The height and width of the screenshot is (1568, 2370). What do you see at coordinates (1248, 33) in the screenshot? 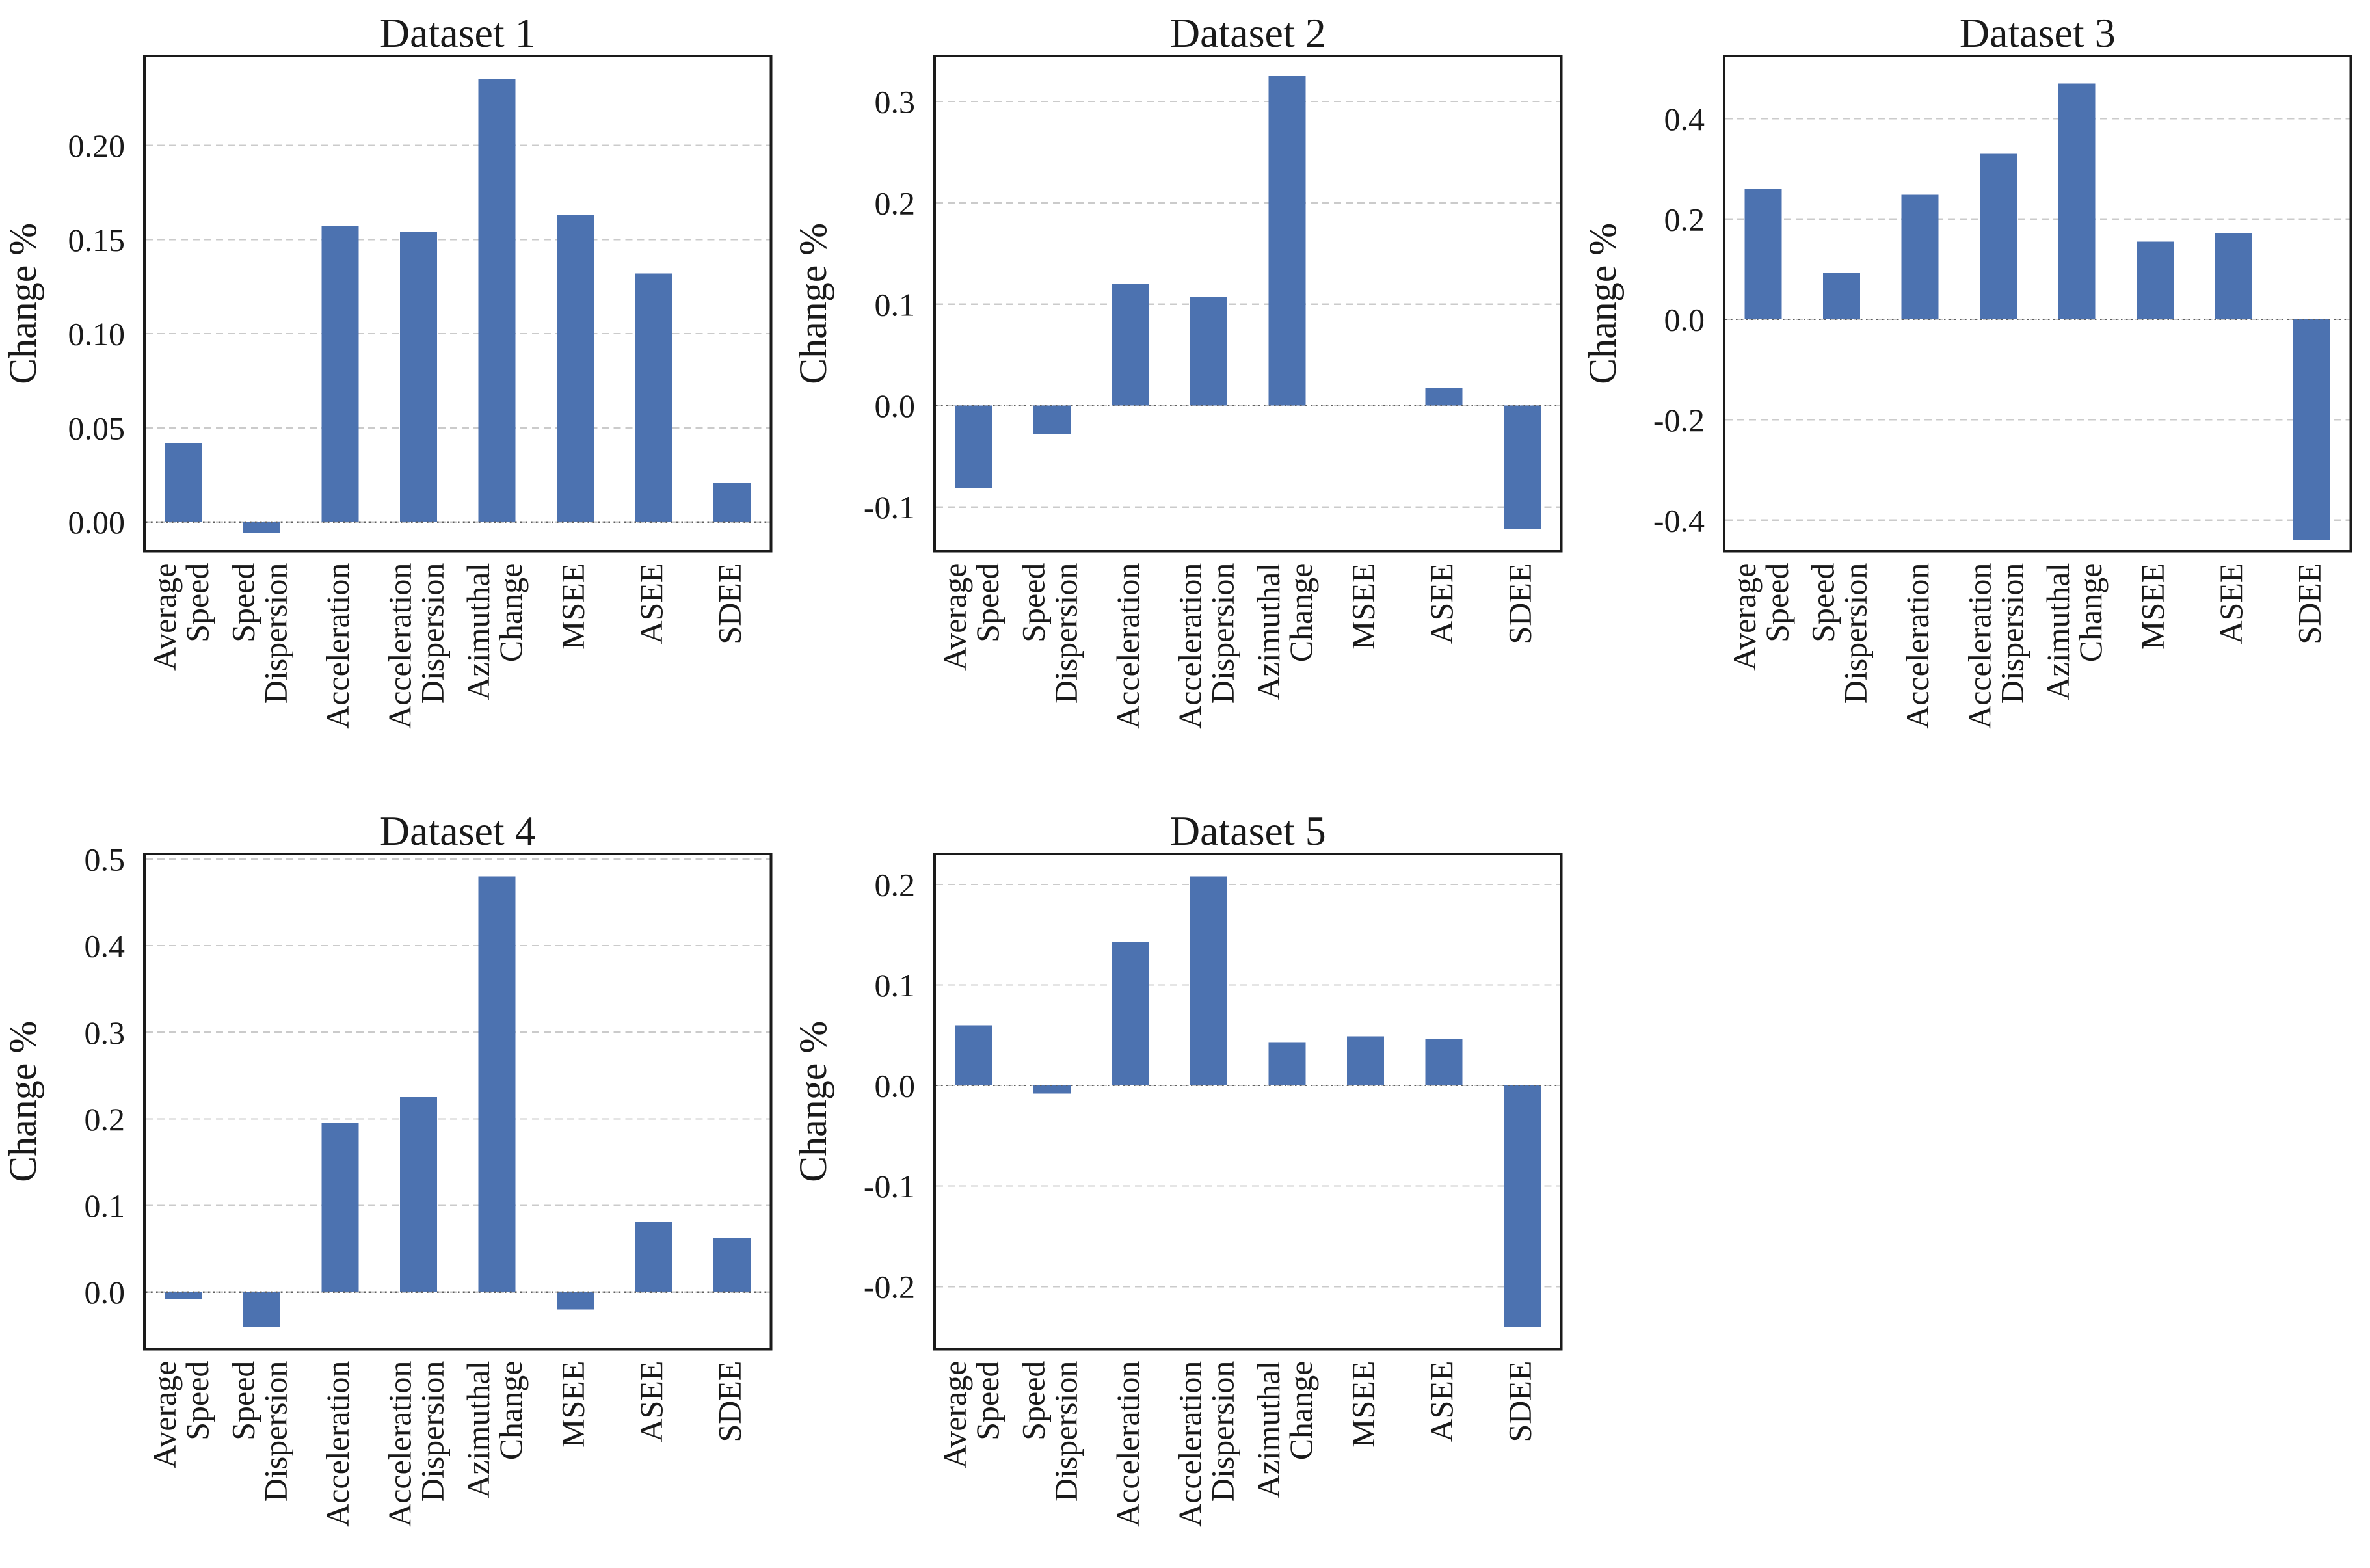
I see `chart-title: Dataset 2` at bounding box center [1248, 33].